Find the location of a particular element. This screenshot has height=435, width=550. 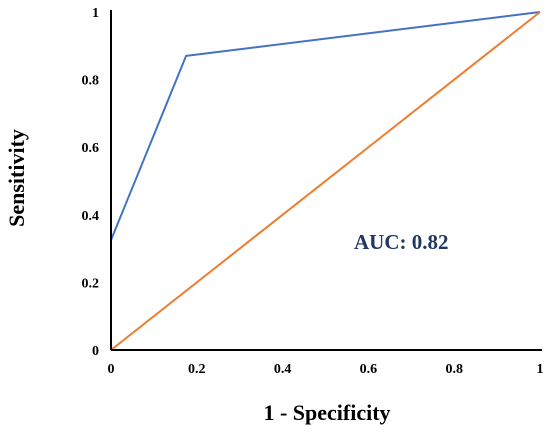

y-tick-label: 0 is located at coordinates (95, 351).